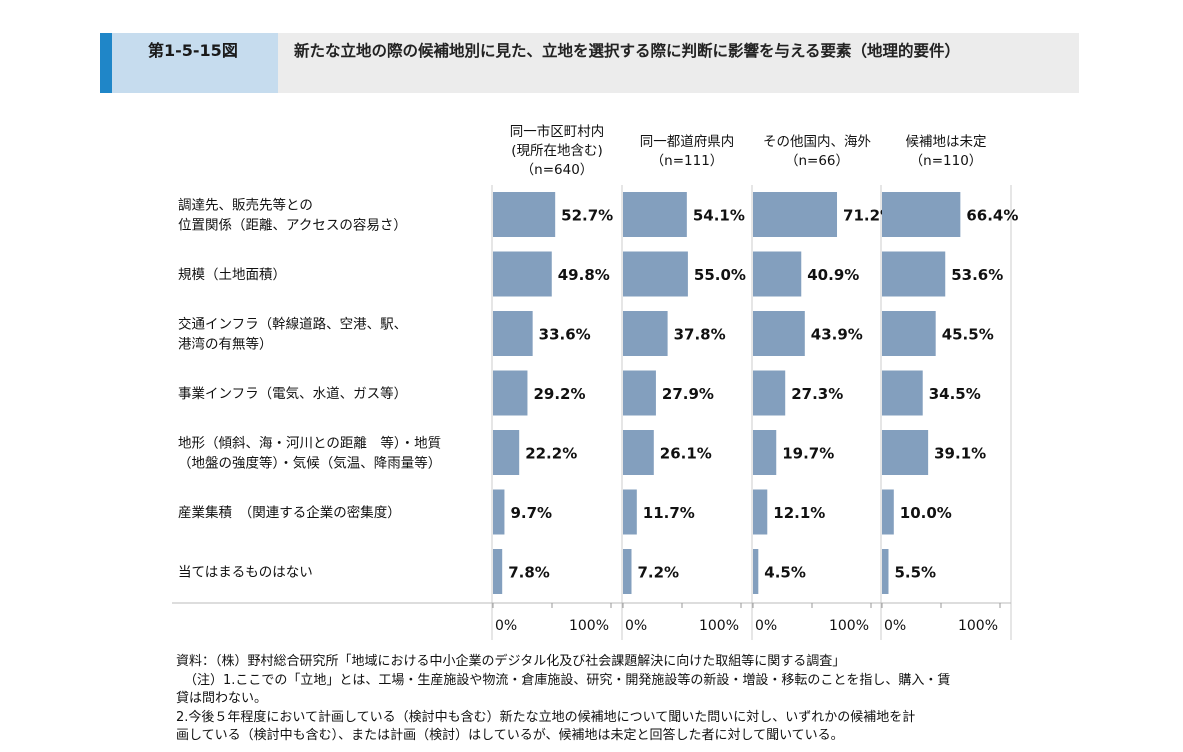 The height and width of the screenshot is (752, 1183). What do you see at coordinates (225, 344) in the screenshot?
I see `category-label: 港湾の有無等）` at bounding box center [225, 344].